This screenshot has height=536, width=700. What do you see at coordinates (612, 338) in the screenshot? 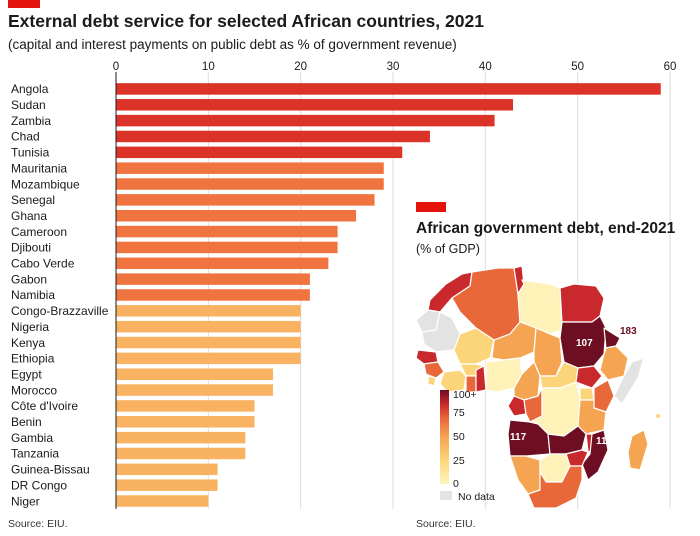
I see `map-region-eritrea` at bounding box center [612, 338].